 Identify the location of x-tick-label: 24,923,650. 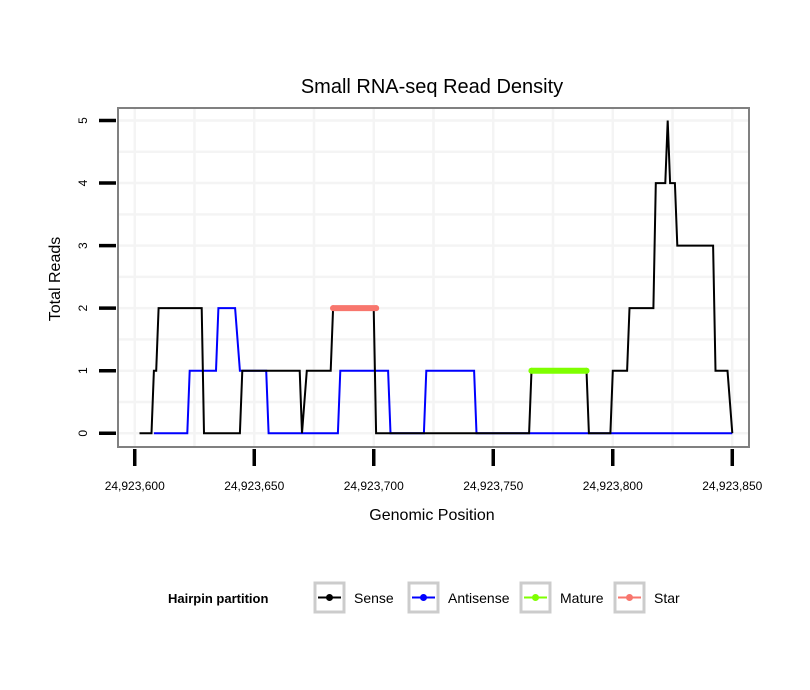
(254, 486).